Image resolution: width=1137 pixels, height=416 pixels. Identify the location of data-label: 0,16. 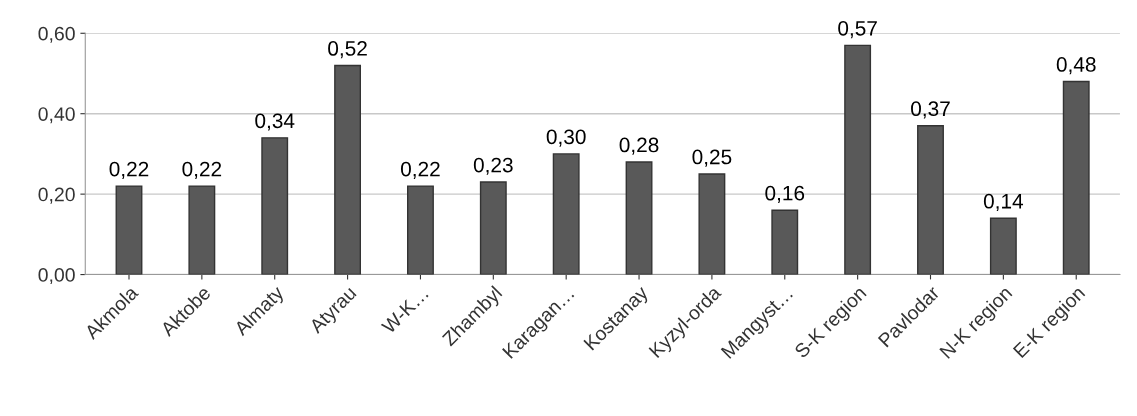
(785, 194).